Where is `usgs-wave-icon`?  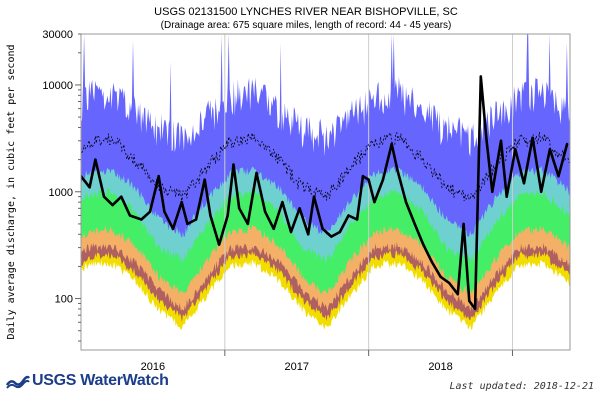 usgs-wave-icon is located at coordinates (18, 382).